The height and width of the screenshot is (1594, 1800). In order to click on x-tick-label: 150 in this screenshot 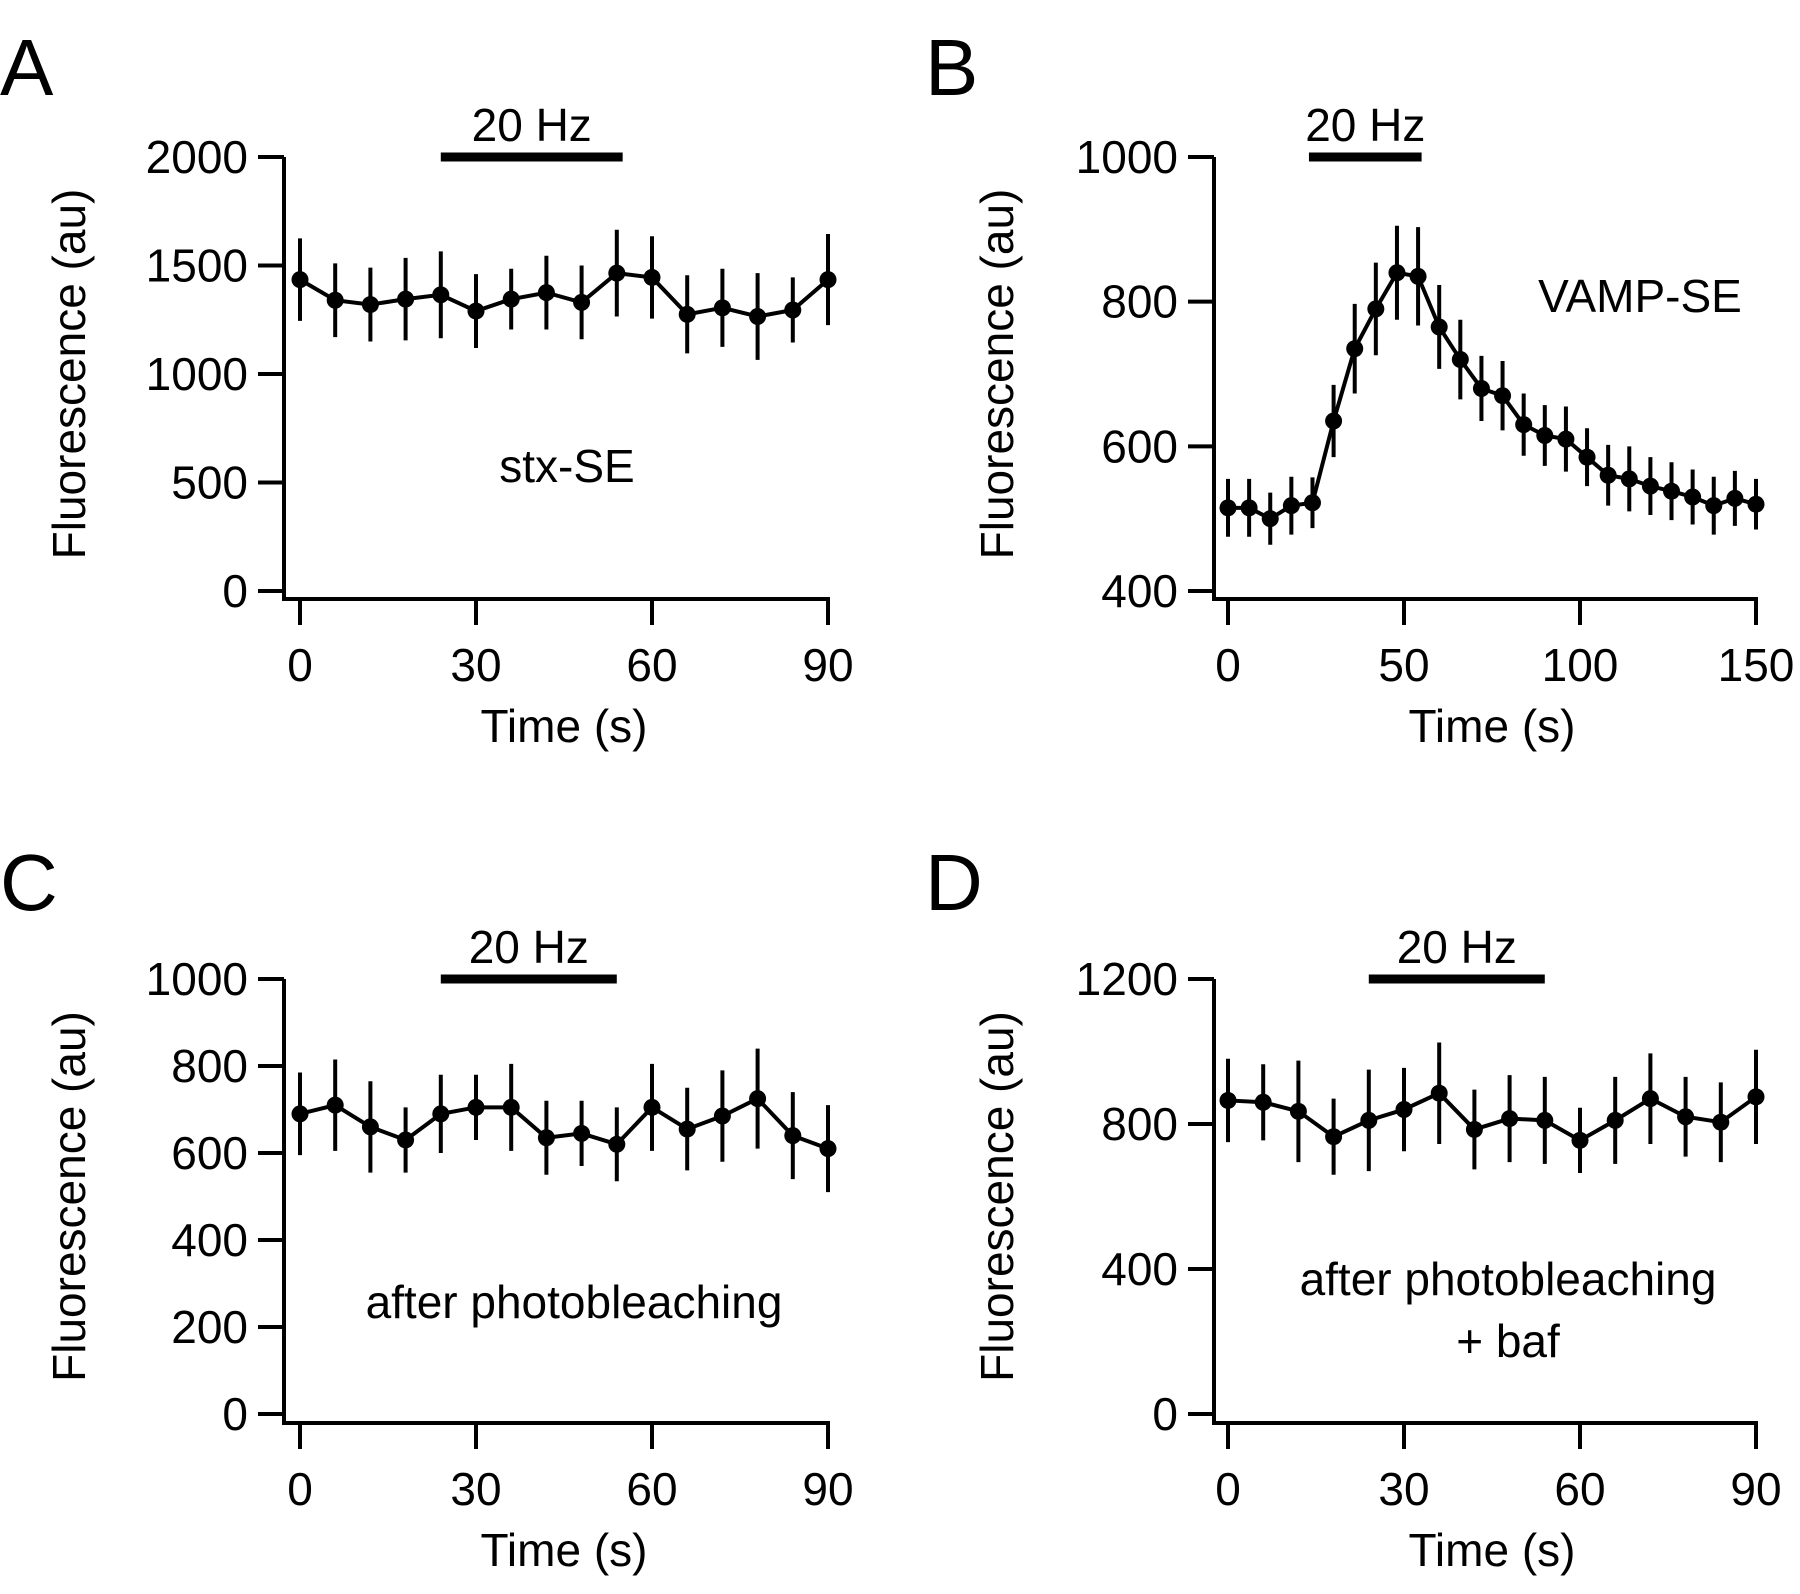, I will do `click(1756, 665)`.